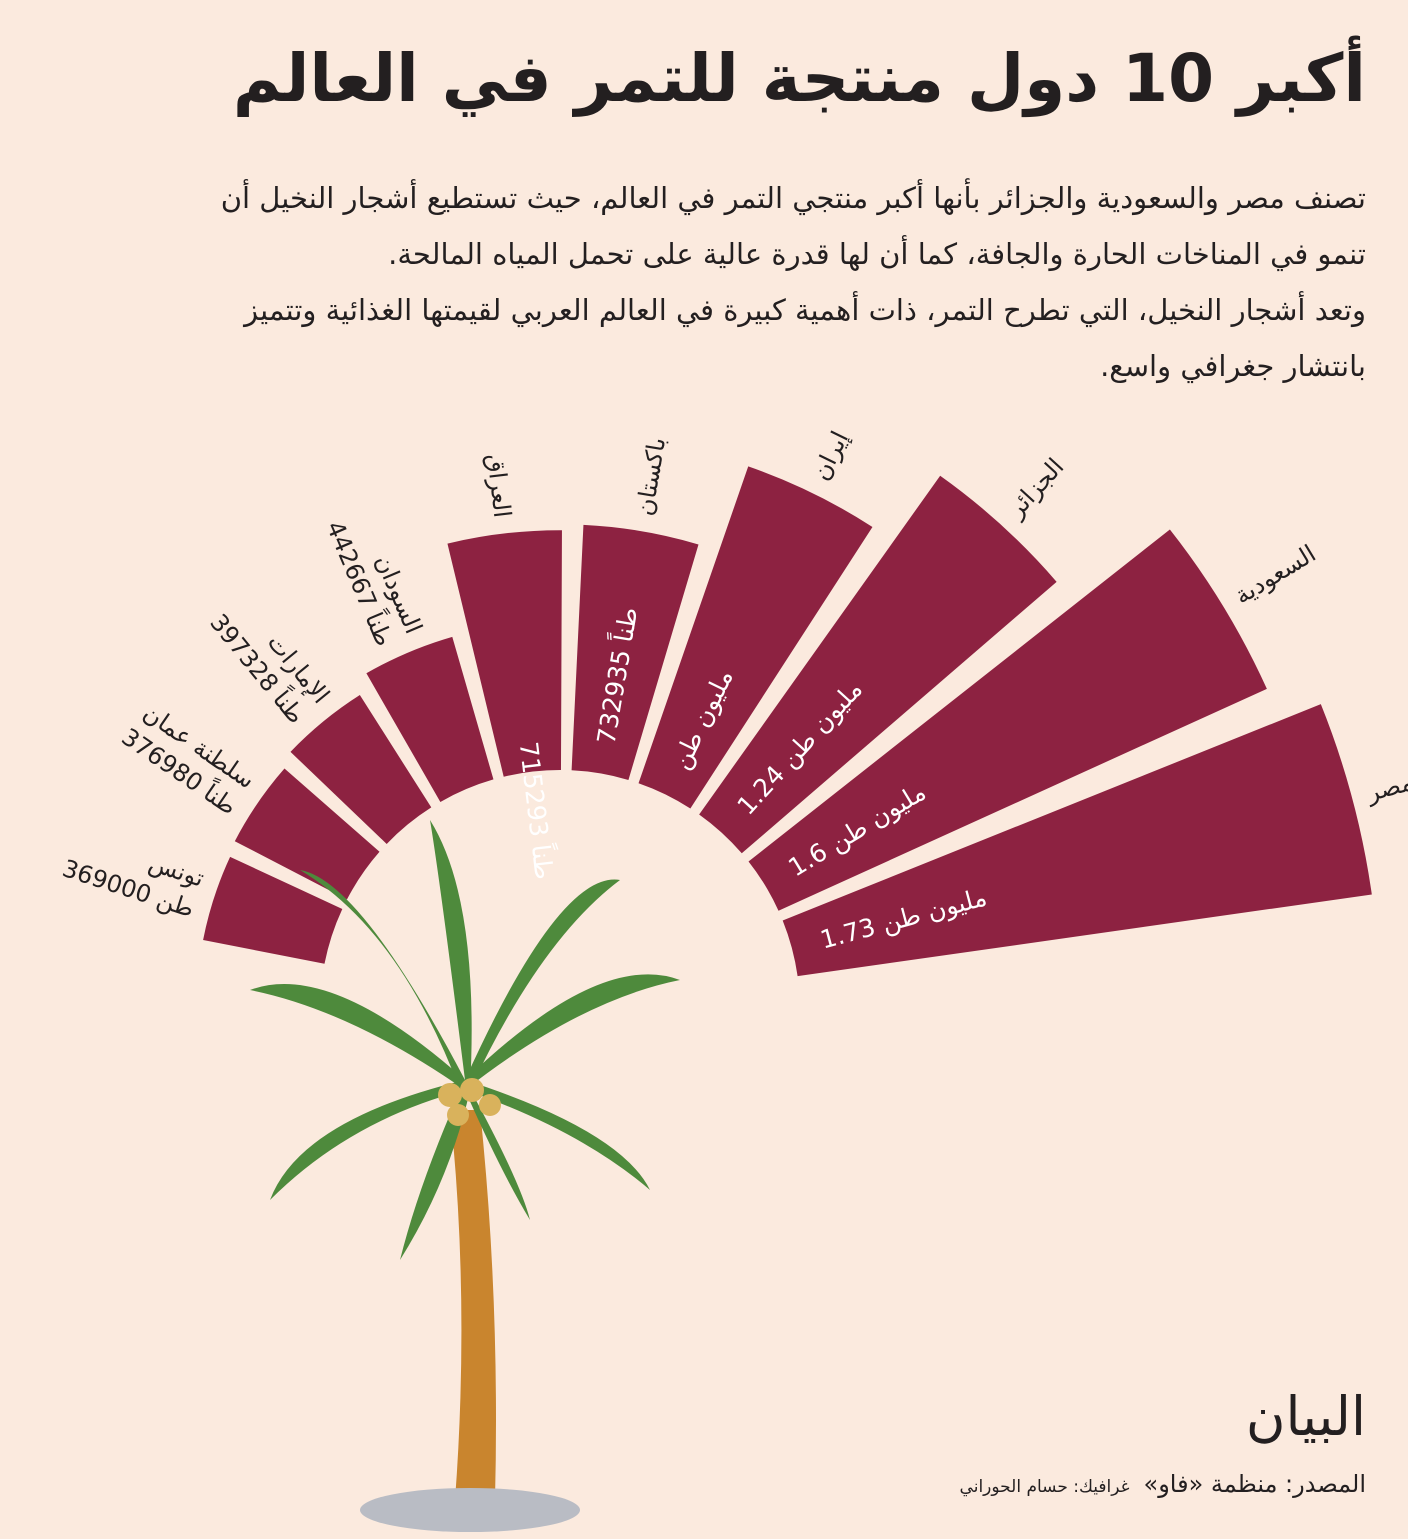 Image resolution: width=1408 pixels, height=1539 pixels. I want to click on category-label: الجزائر, so click(1035, 488).